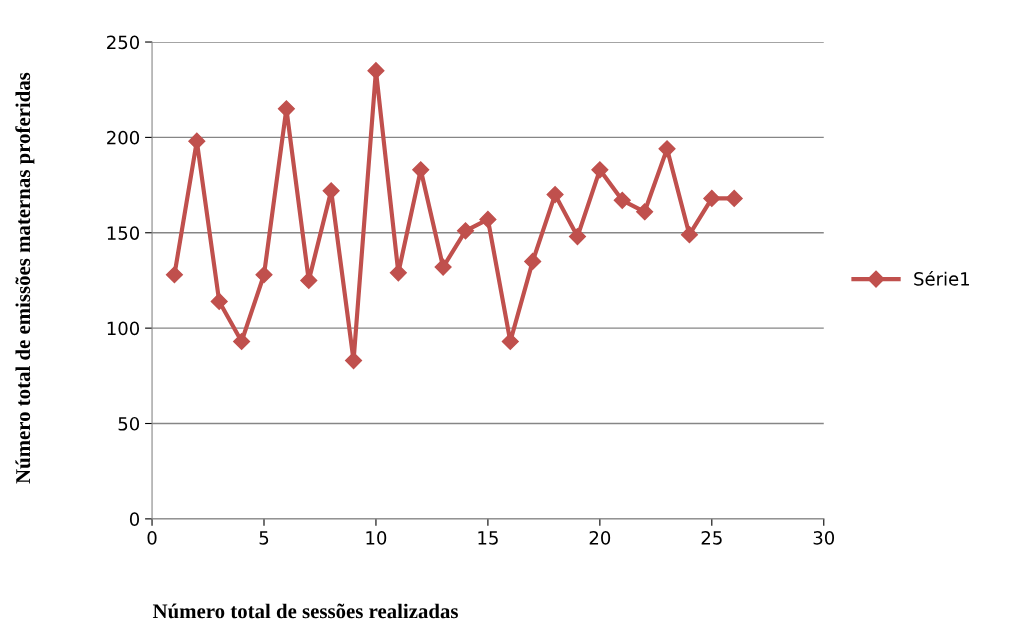  I want to click on x-tick-label: 5, so click(264, 538).